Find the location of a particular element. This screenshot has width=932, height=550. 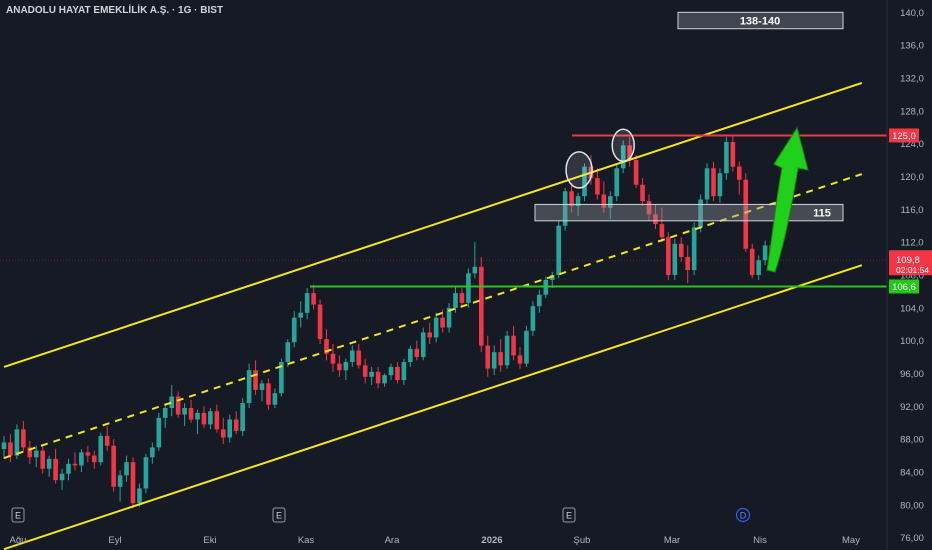

y-tick-label: 108,0 is located at coordinates (912, 276).